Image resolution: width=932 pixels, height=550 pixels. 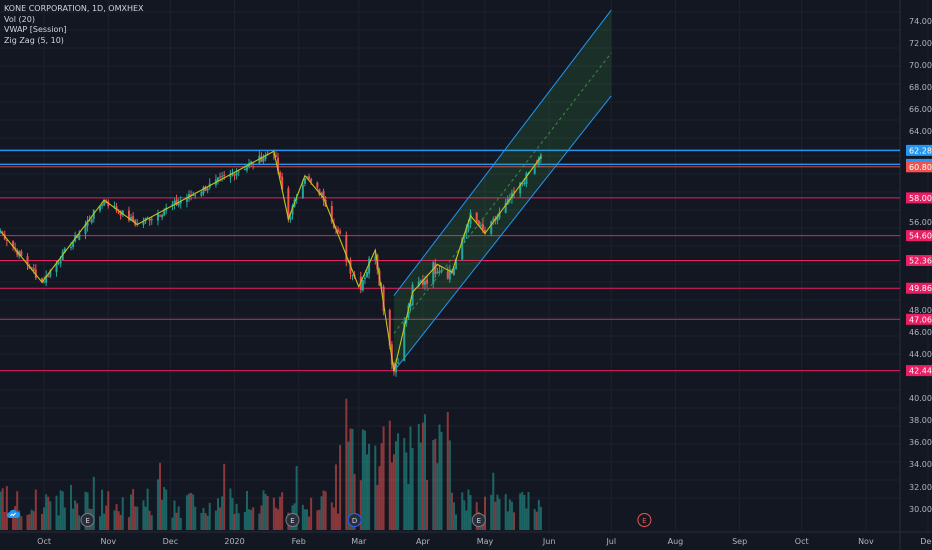 I want to click on vwap-indicator-label: VWAP [Session], so click(x=35, y=29).